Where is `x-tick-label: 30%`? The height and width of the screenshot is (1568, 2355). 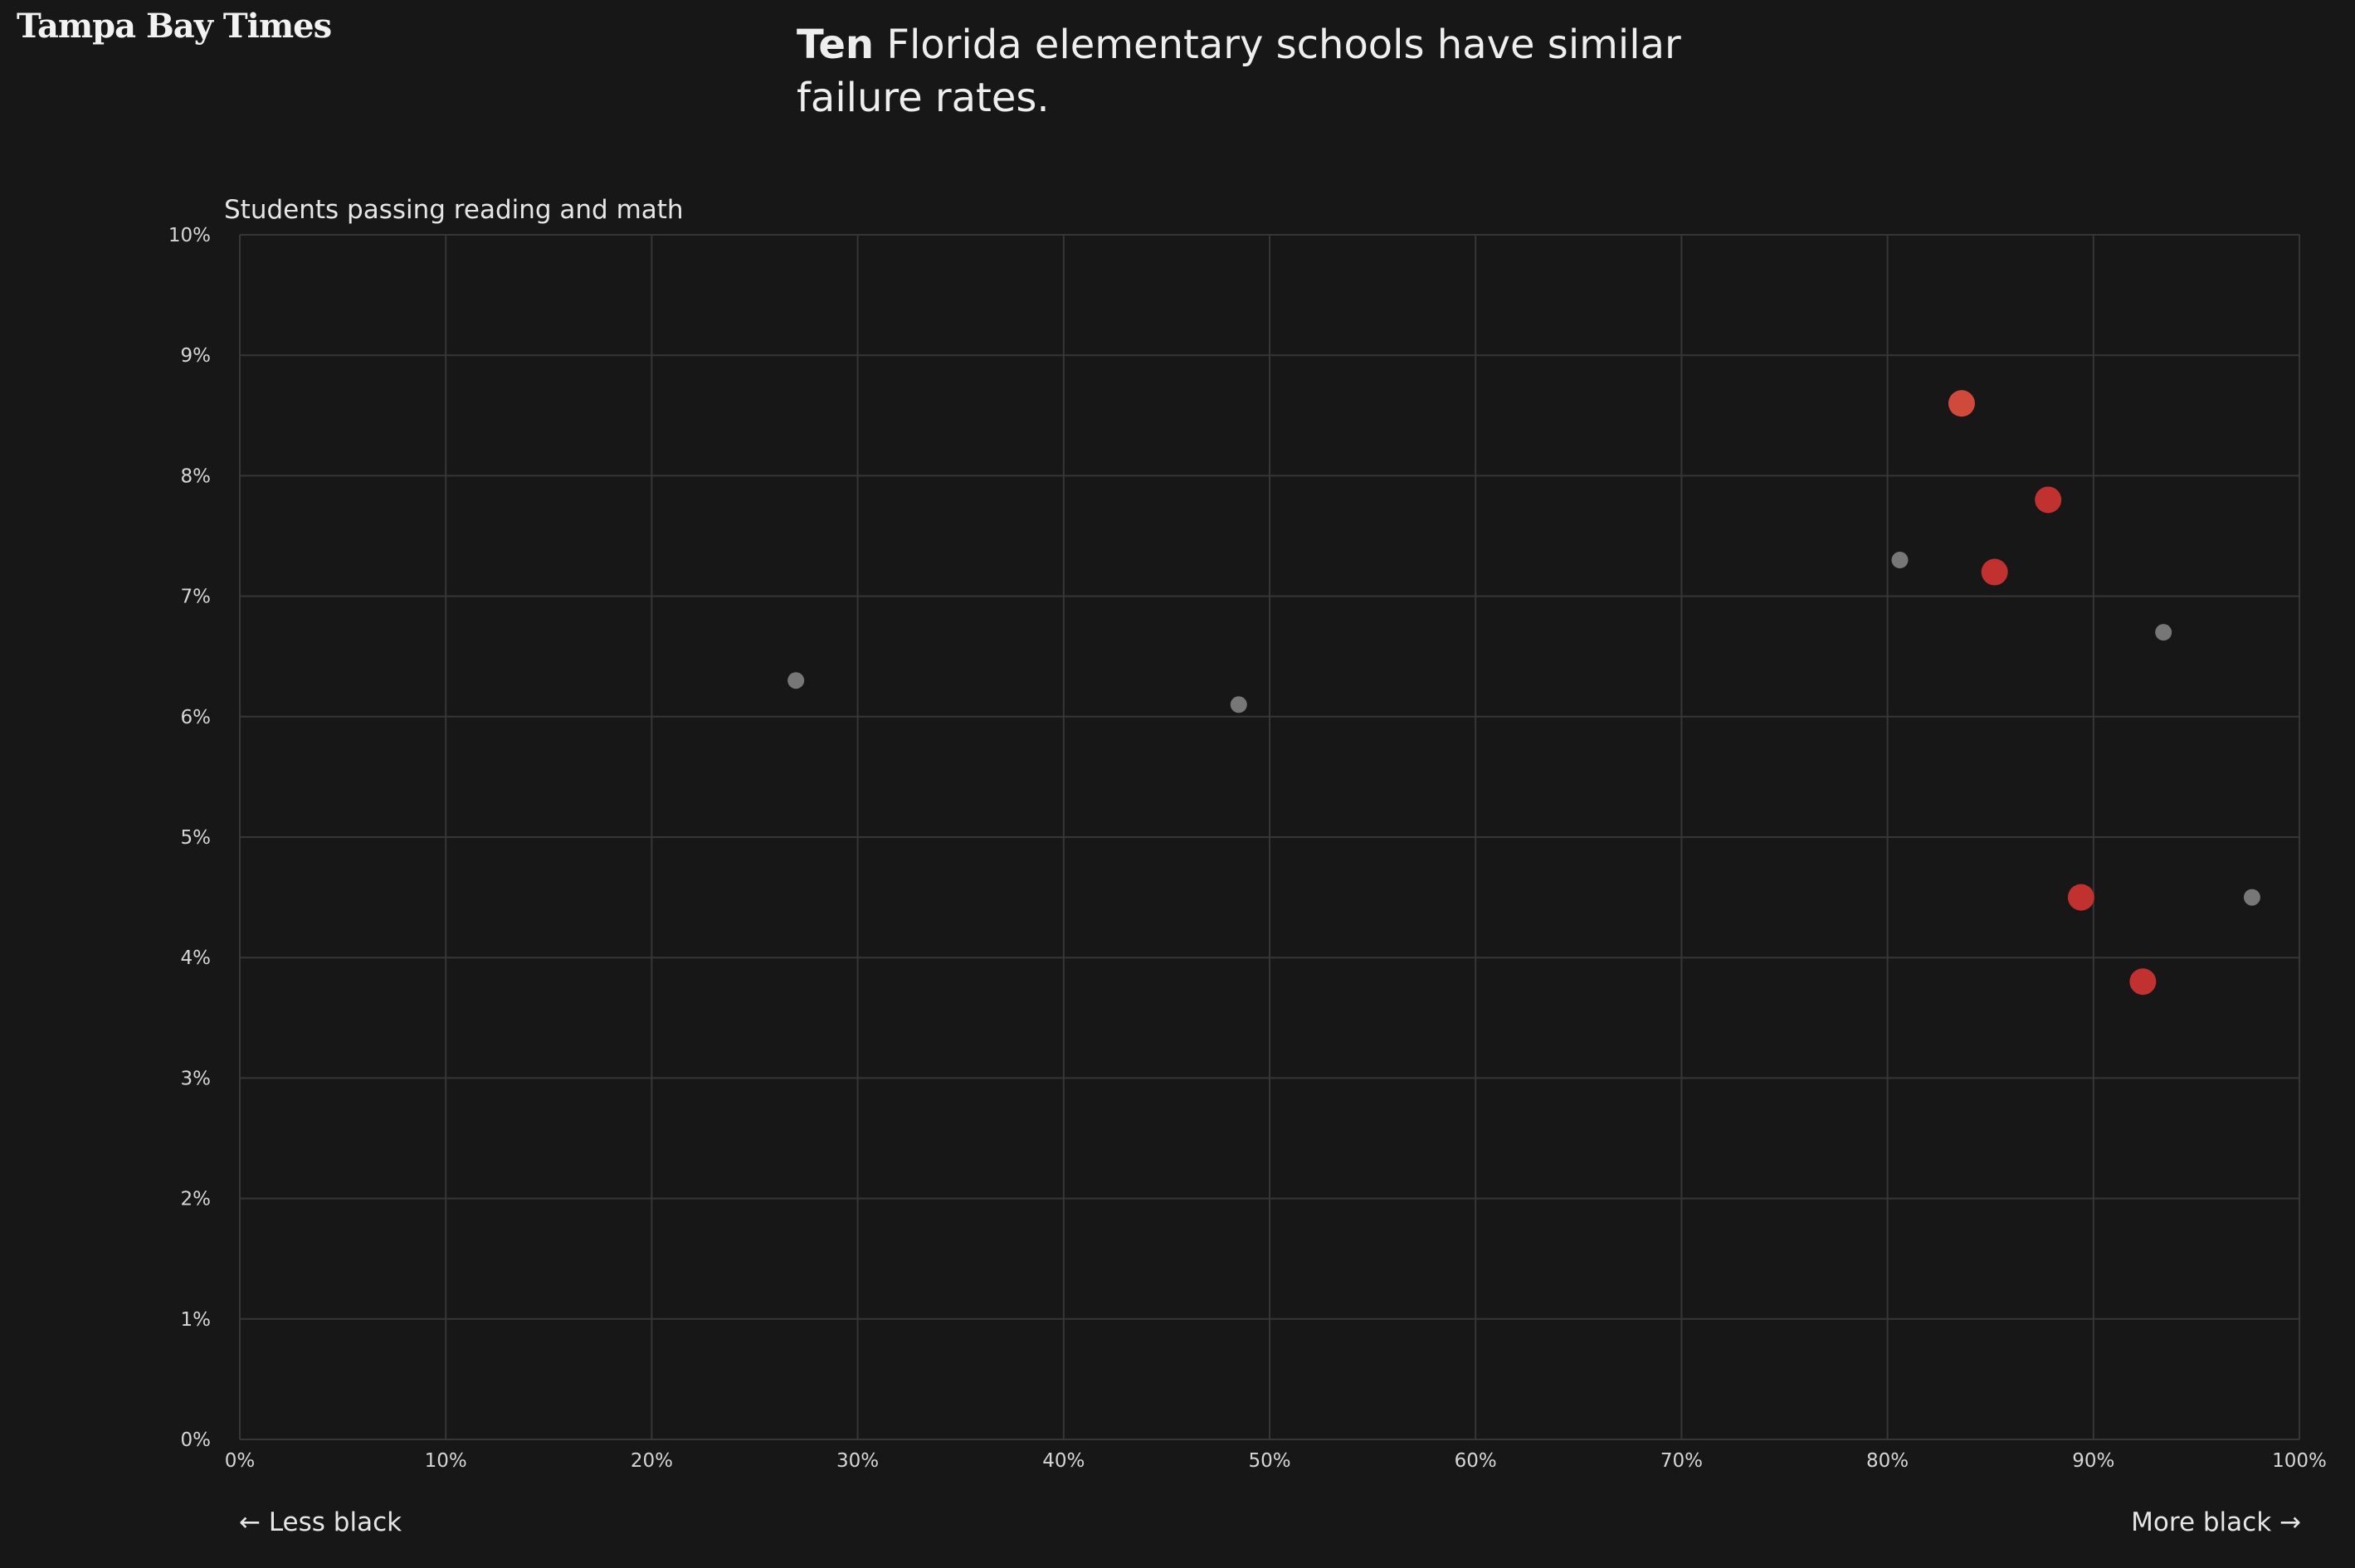
x-tick-label: 30% is located at coordinates (857, 1461).